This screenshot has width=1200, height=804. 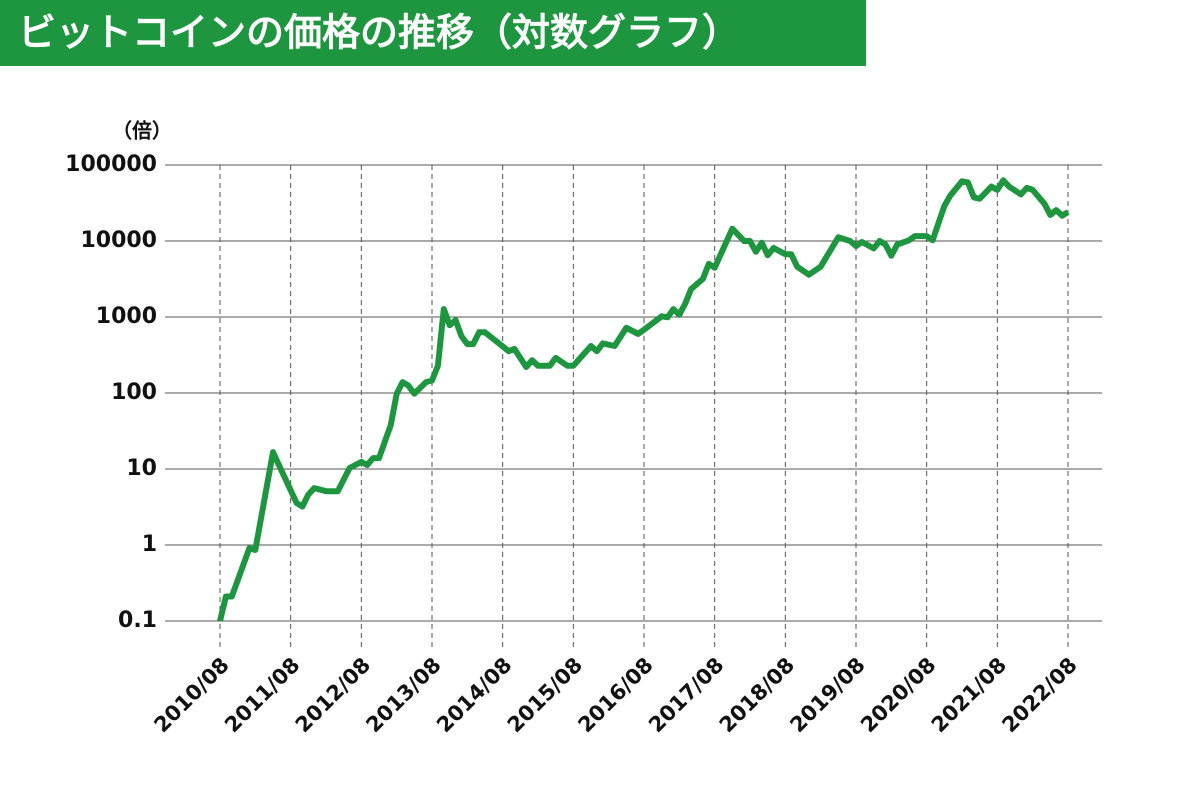 What do you see at coordinates (126, 316) in the screenshot?
I see `y-tick-label: 1000` at bounding box center [126, 316].